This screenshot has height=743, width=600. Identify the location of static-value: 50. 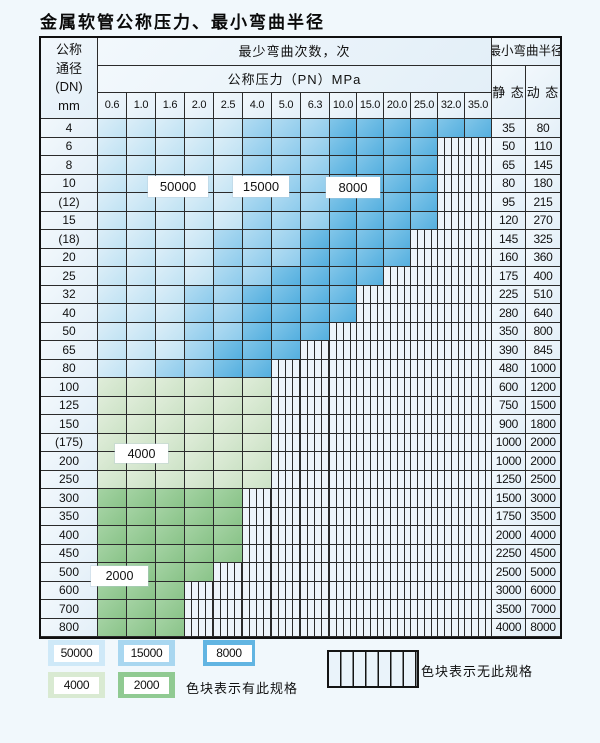
(509, 146).